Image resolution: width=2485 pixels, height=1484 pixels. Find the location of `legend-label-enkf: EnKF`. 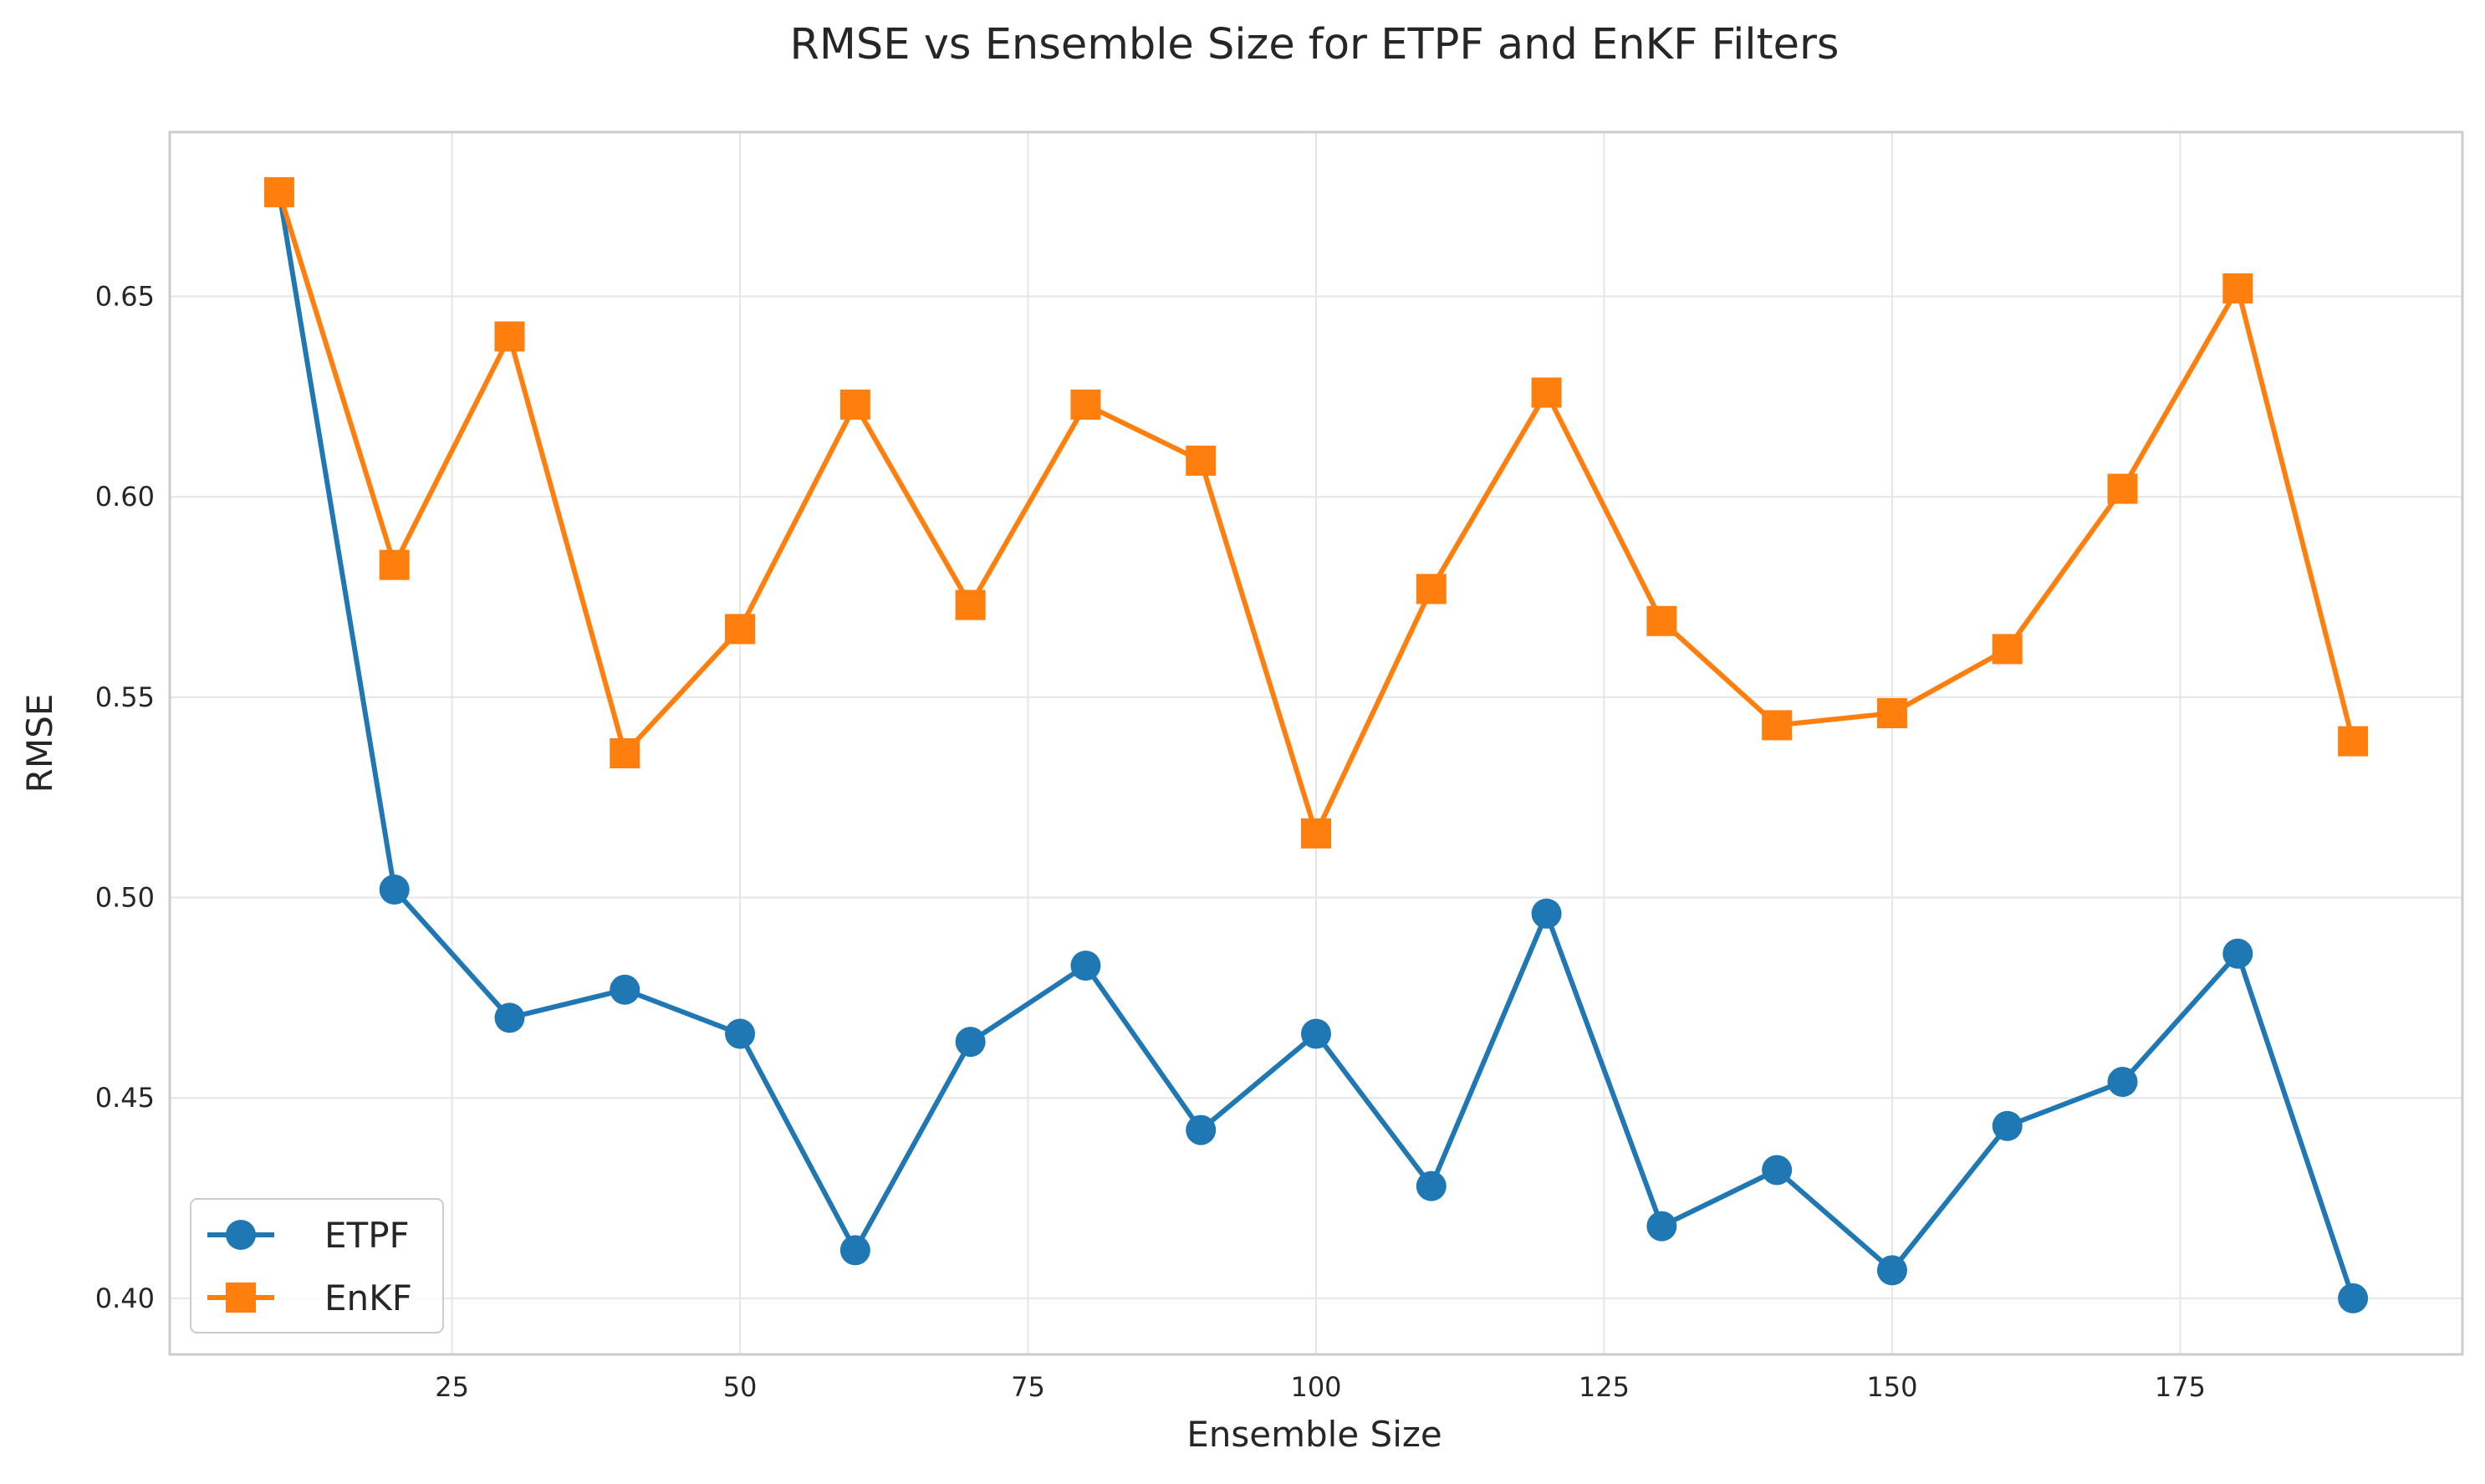

legend-label-enkf: EnKF is located at coordinates (368, 1297).